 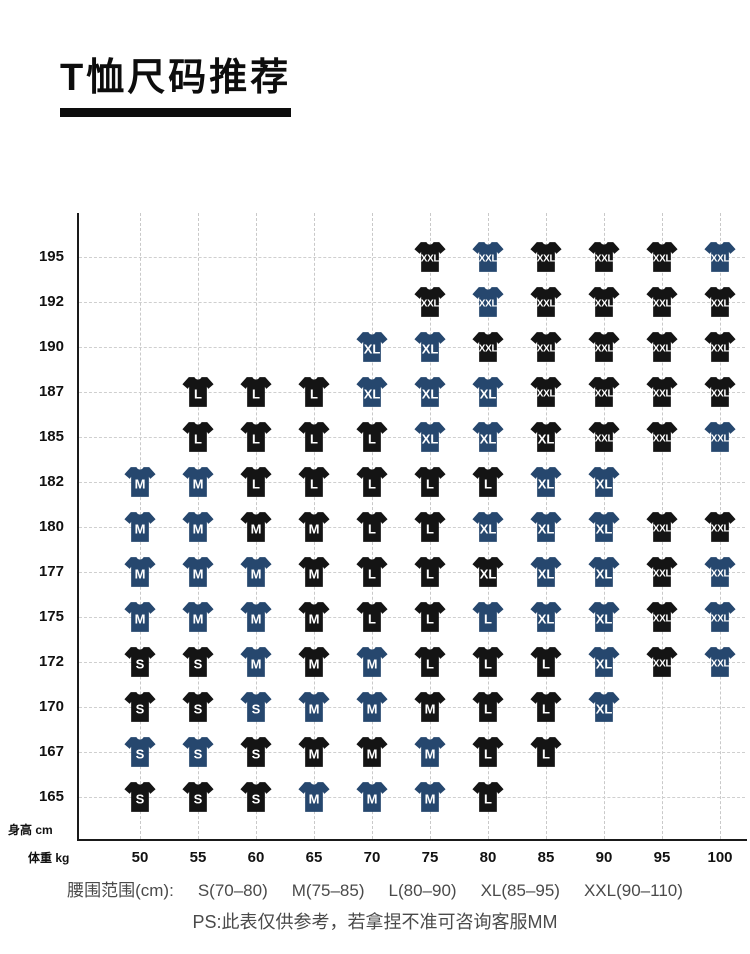 I want to click on x-tick-label: 50, so click(x=140, y=857).